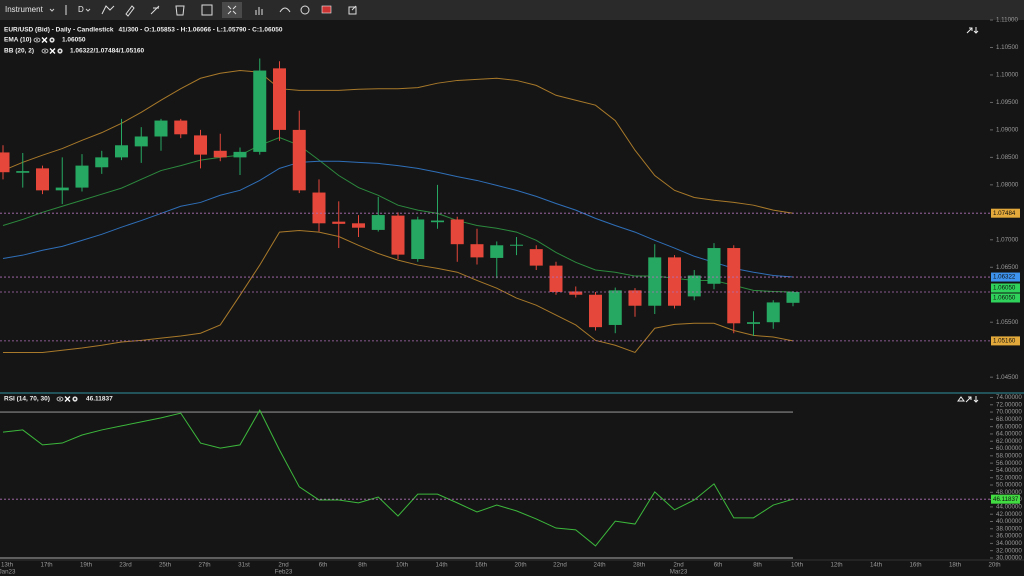 The image size is (1024, 576). What do you see at coordinates (679, 572) in the screenshot?
I see `x-sublabel: Mar23` at bounding box center [679, 572].